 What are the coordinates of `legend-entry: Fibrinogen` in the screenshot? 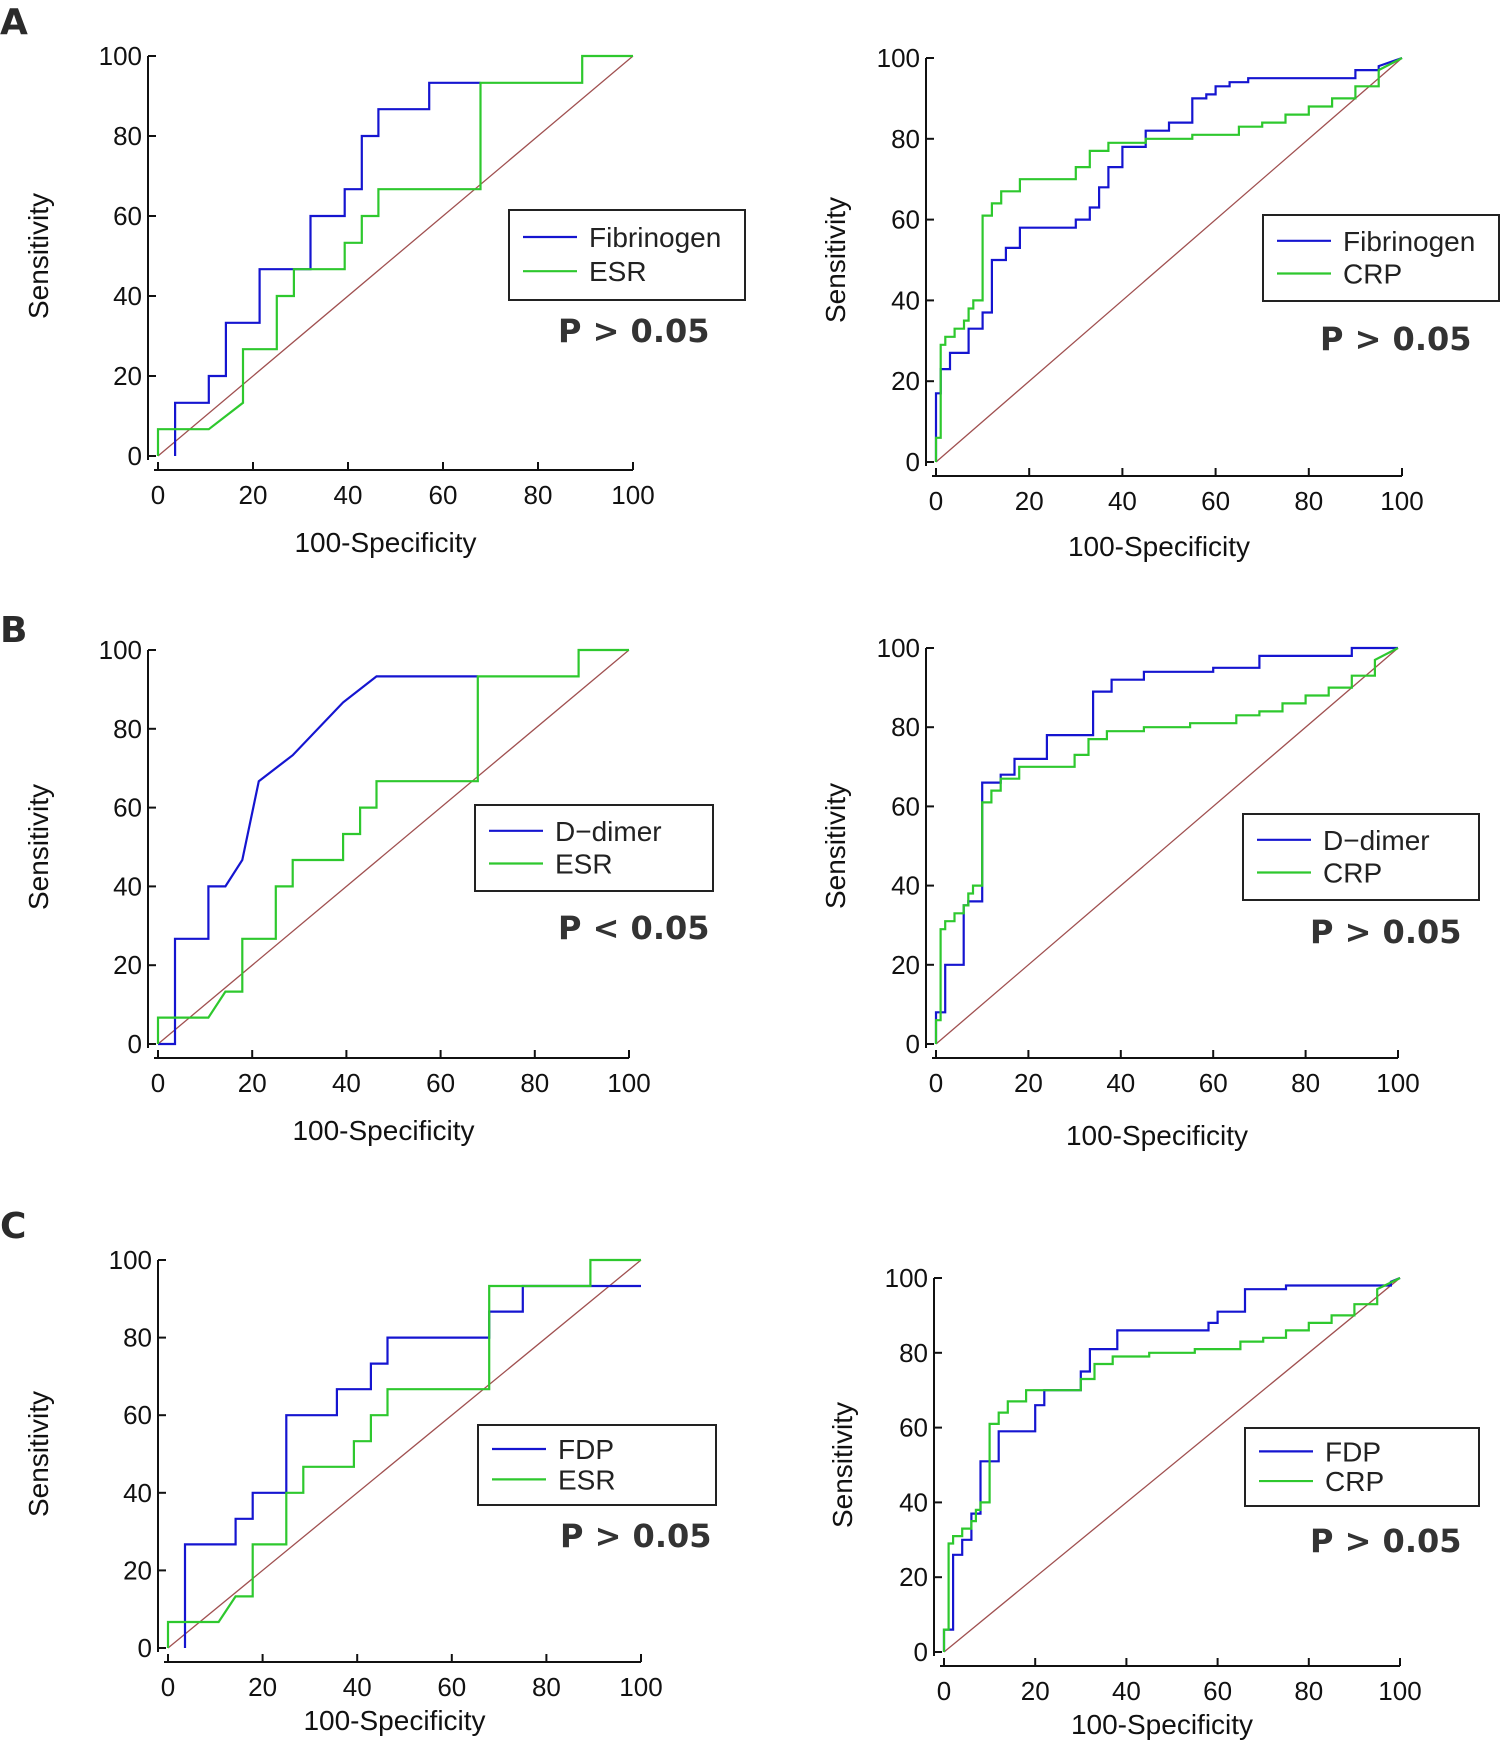 It's located at (1409, 241).